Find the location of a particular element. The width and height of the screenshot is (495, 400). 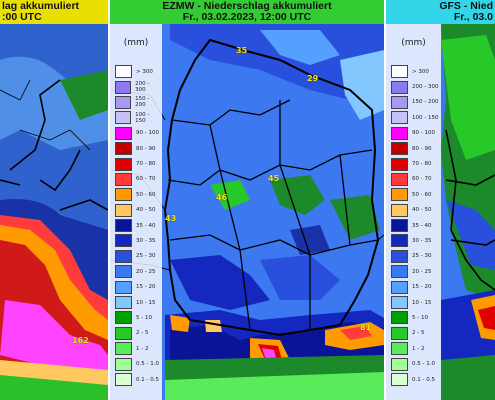

center-max-label-2: 29 is located at coordinates (313, 78).